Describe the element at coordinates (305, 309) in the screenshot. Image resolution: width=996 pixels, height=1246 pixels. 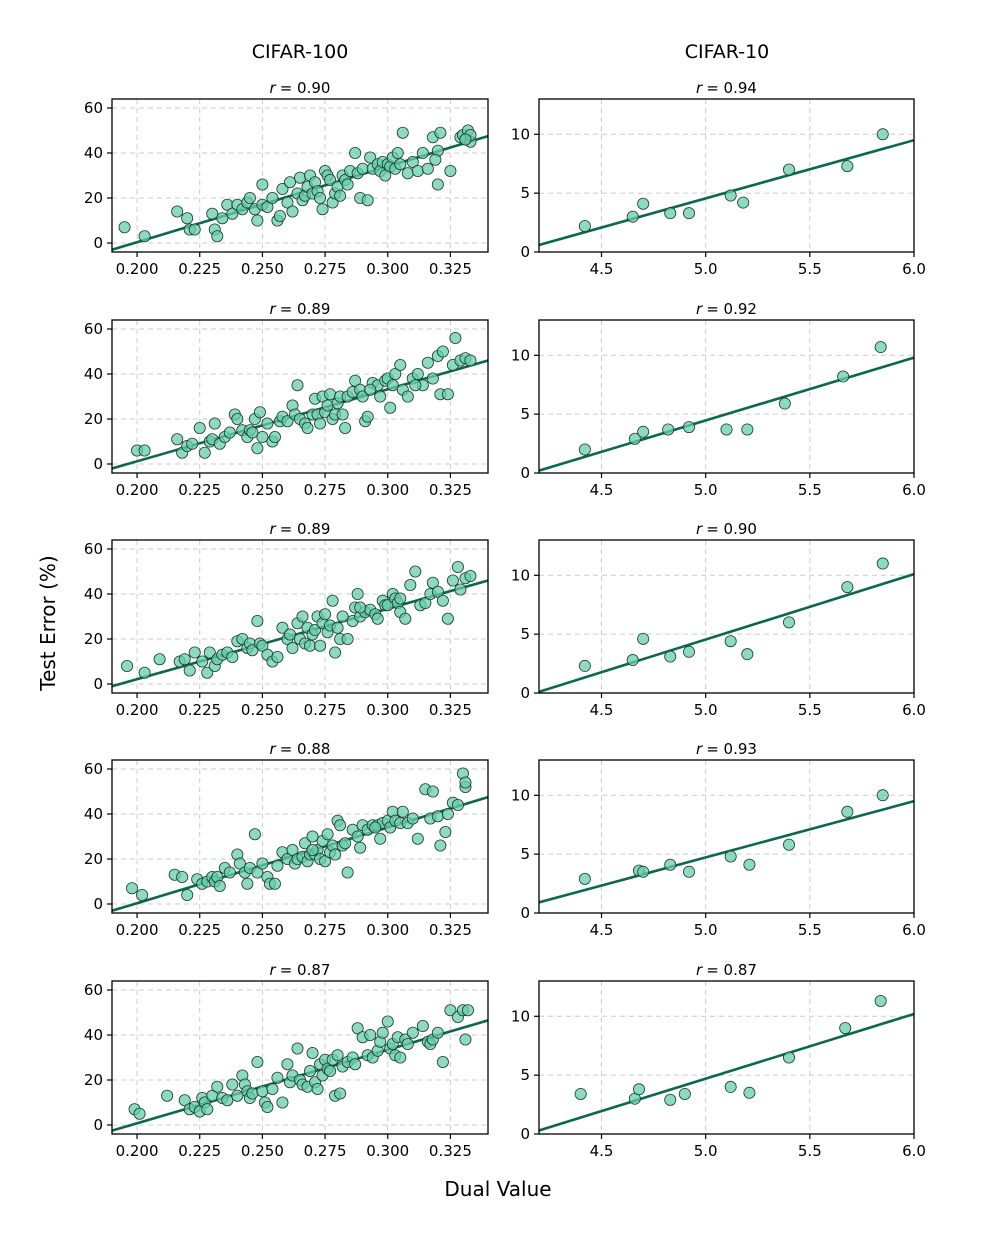
I see `r-value: = 0.89` at that location.